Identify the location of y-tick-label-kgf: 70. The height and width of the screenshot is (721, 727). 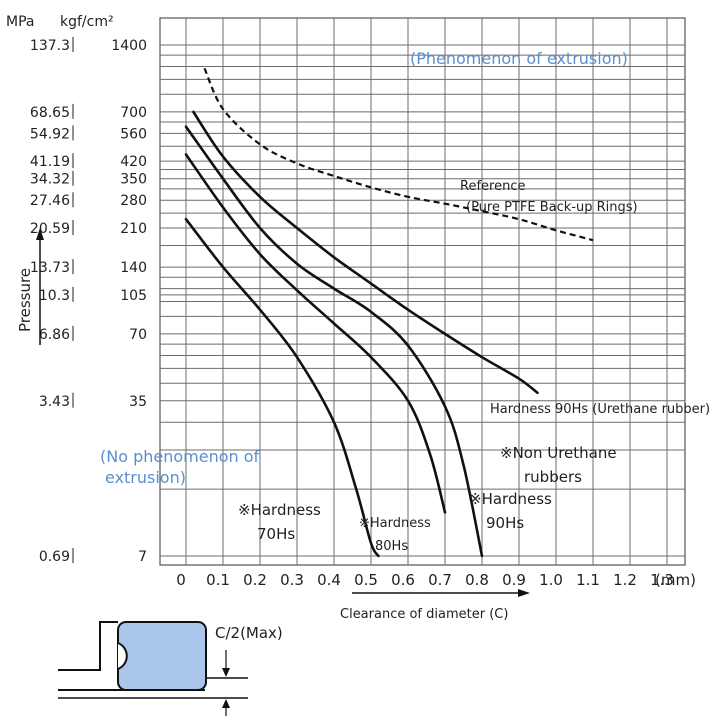
(138, 335).